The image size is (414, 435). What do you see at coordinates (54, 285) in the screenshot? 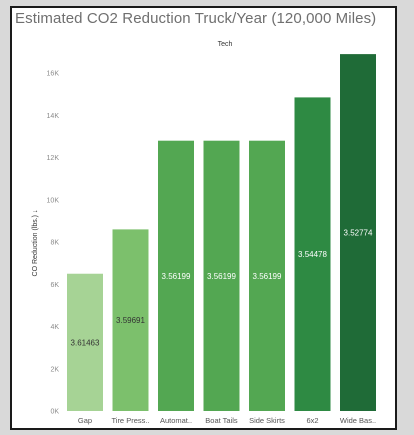
I see `y-tick-label: 6K` at bounding box center [54, 285].